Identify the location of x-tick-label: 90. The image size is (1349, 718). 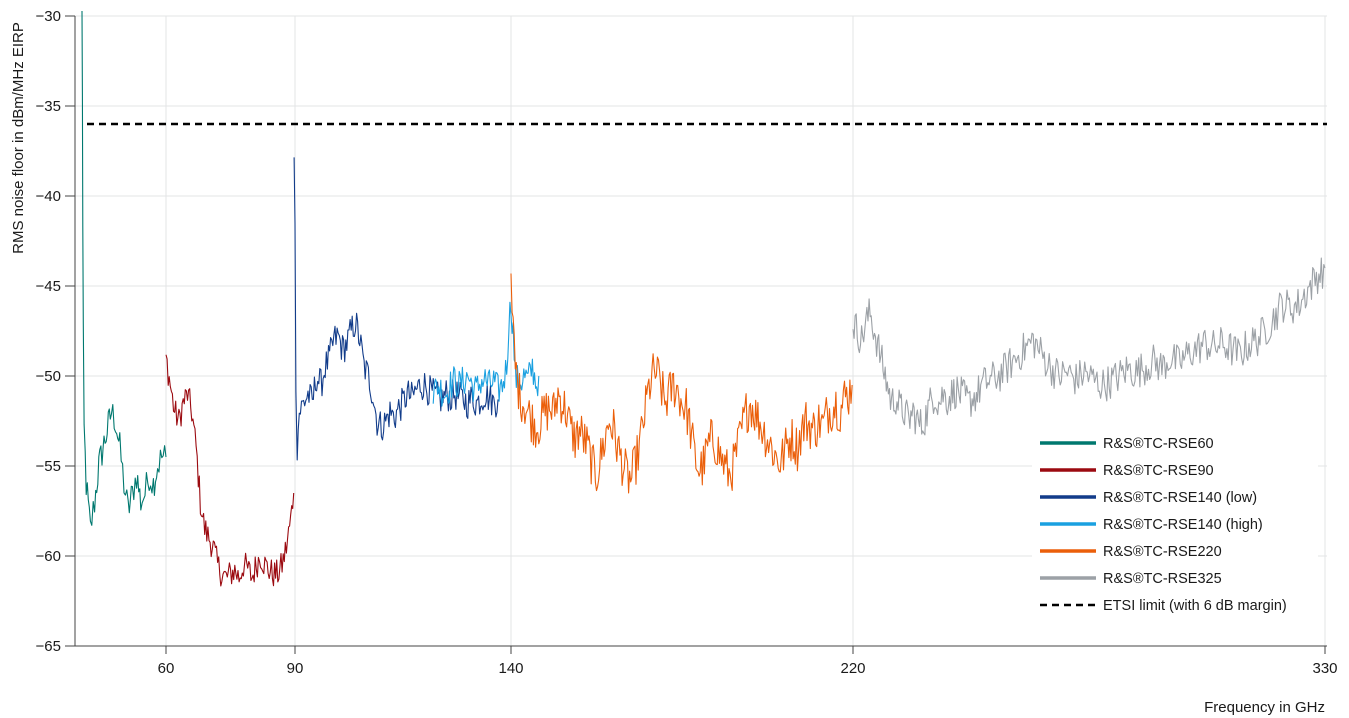
(295, 668).